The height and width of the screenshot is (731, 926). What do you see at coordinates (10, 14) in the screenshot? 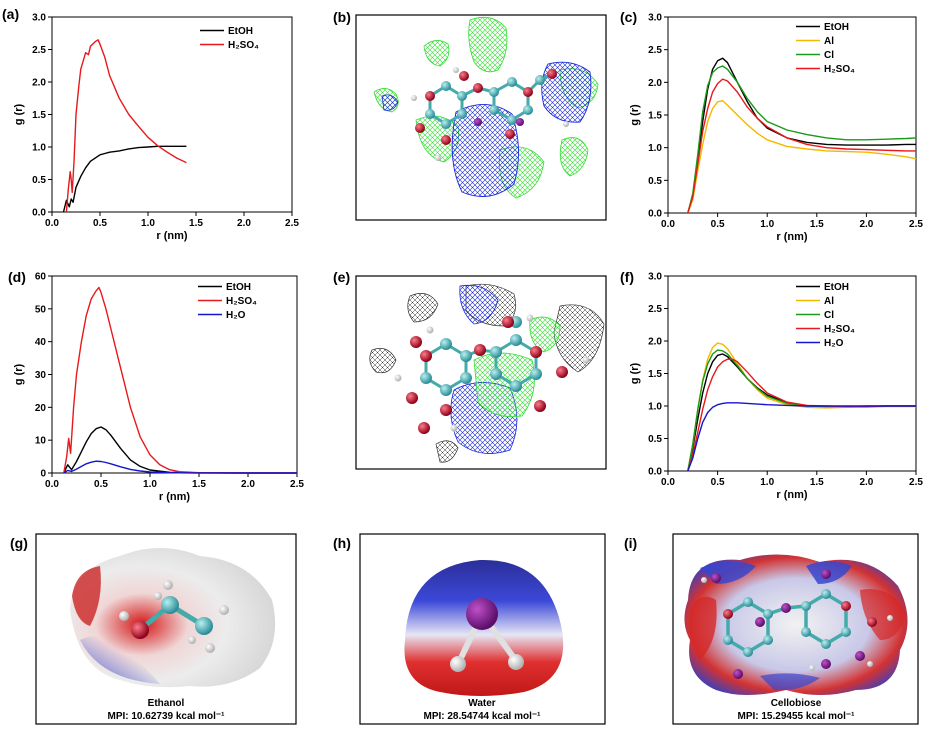
I see `panel-label-a: (a)` at bounding box center [10, 14].